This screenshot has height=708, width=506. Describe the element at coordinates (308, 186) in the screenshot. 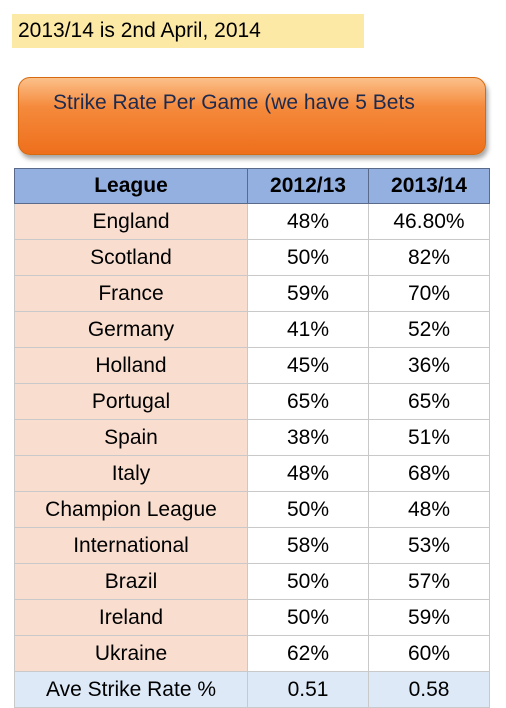

I see `header-2012-13: 2012/13` at that location.